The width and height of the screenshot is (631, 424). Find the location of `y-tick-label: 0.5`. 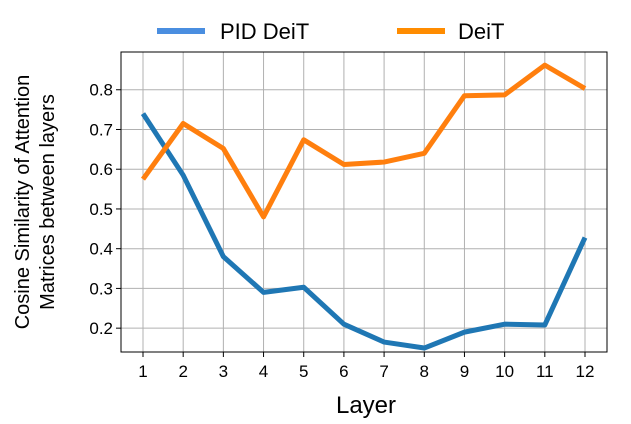

y-tick-label: 0.5 is located at coordinates (101, 209).